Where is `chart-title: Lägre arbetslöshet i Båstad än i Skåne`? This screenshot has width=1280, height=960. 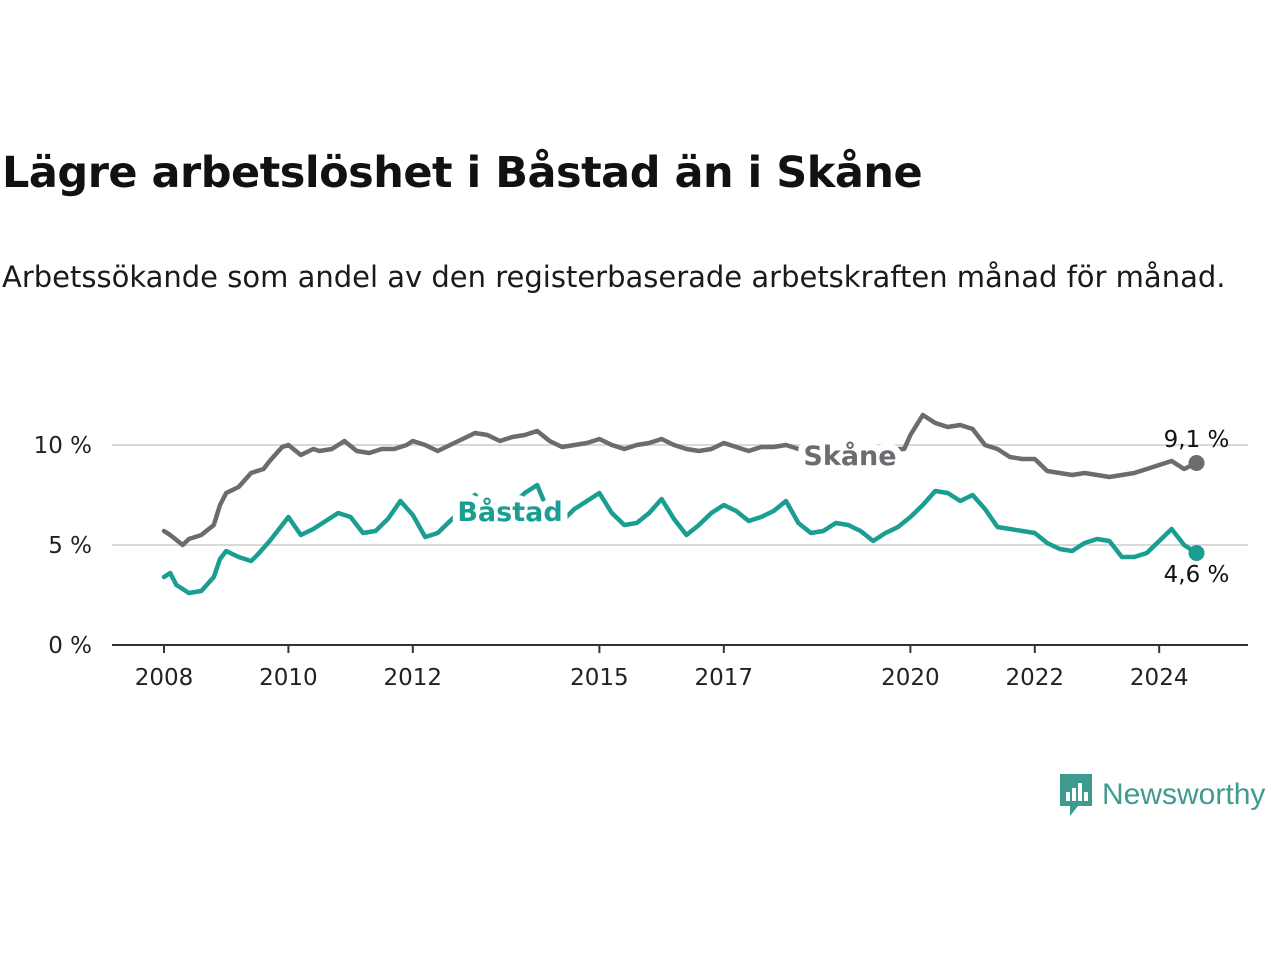 chart-title: Lägre arbetslöshet i Båstad än i Skåne is located at coordinates (462, 173).